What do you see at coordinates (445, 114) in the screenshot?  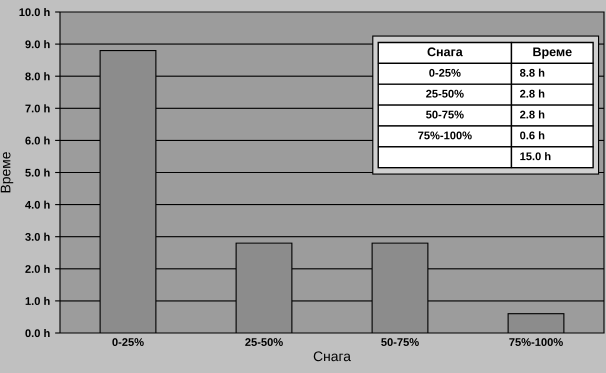 I see `category-label: 50-75%` at bounding box center [445, 114].